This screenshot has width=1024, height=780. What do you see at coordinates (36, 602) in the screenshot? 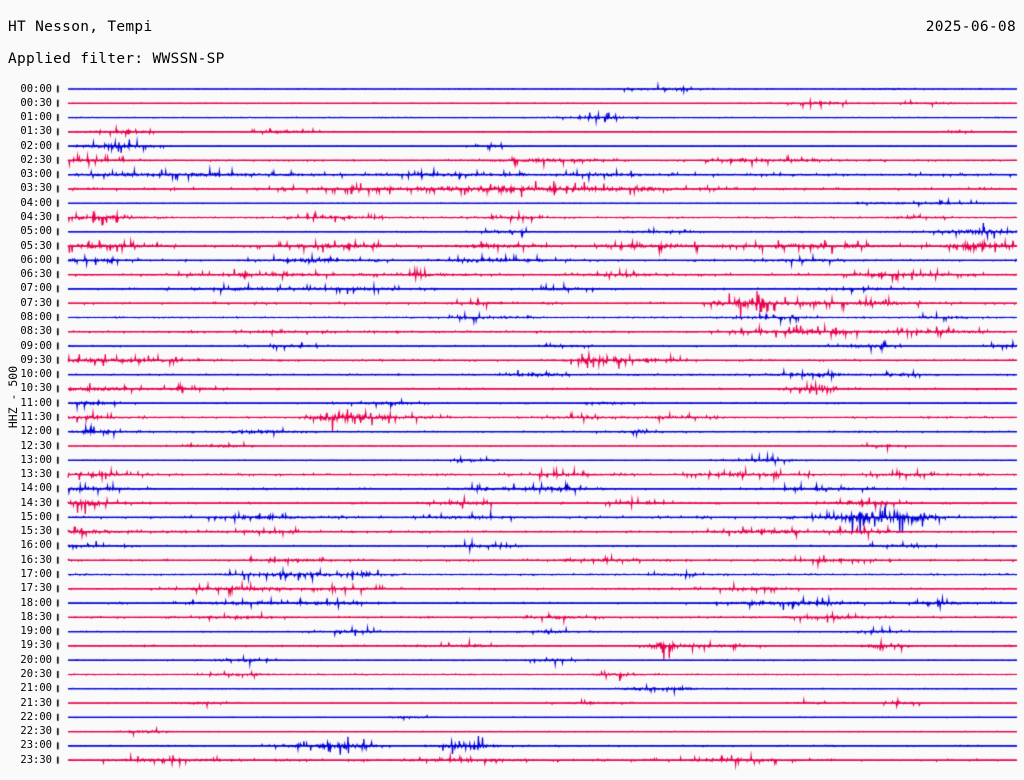
I see `time-label-18-00: 18:00` at bounding box center [36, 602].